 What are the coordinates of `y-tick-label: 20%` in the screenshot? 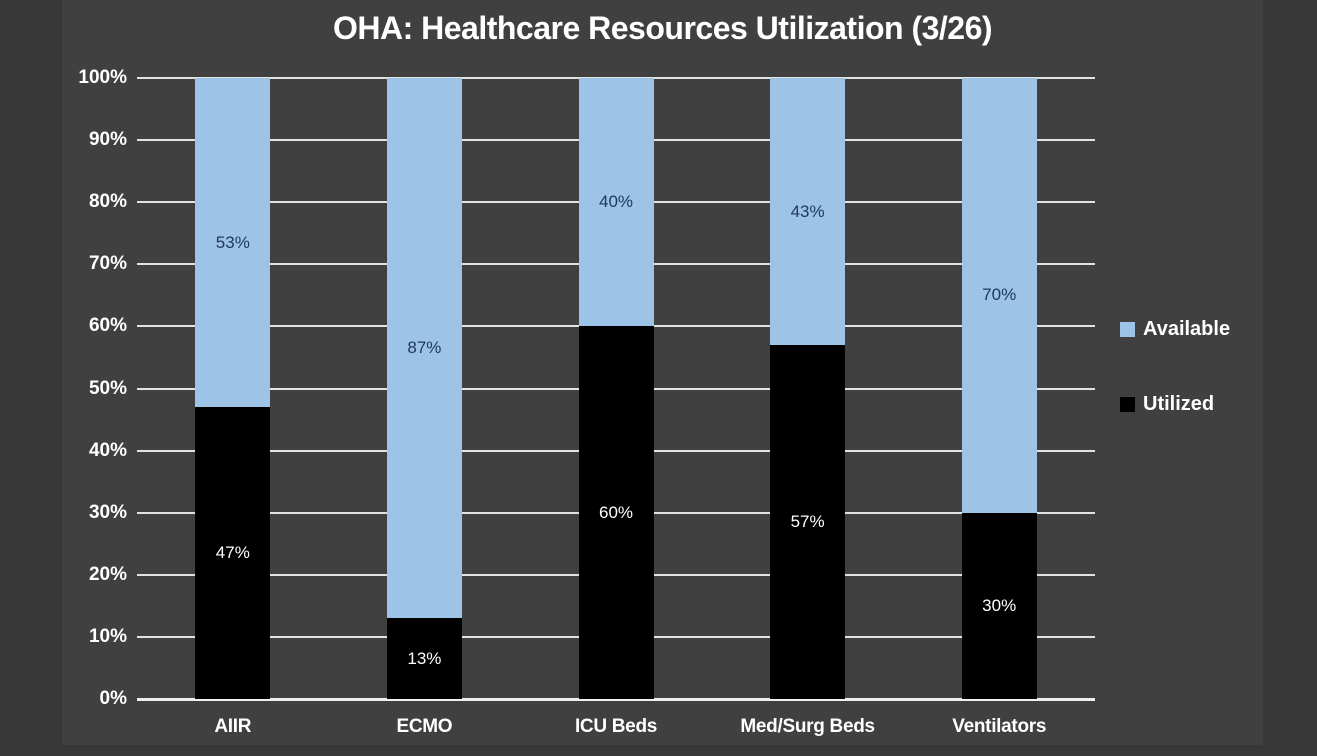 It's located at (107, 574).